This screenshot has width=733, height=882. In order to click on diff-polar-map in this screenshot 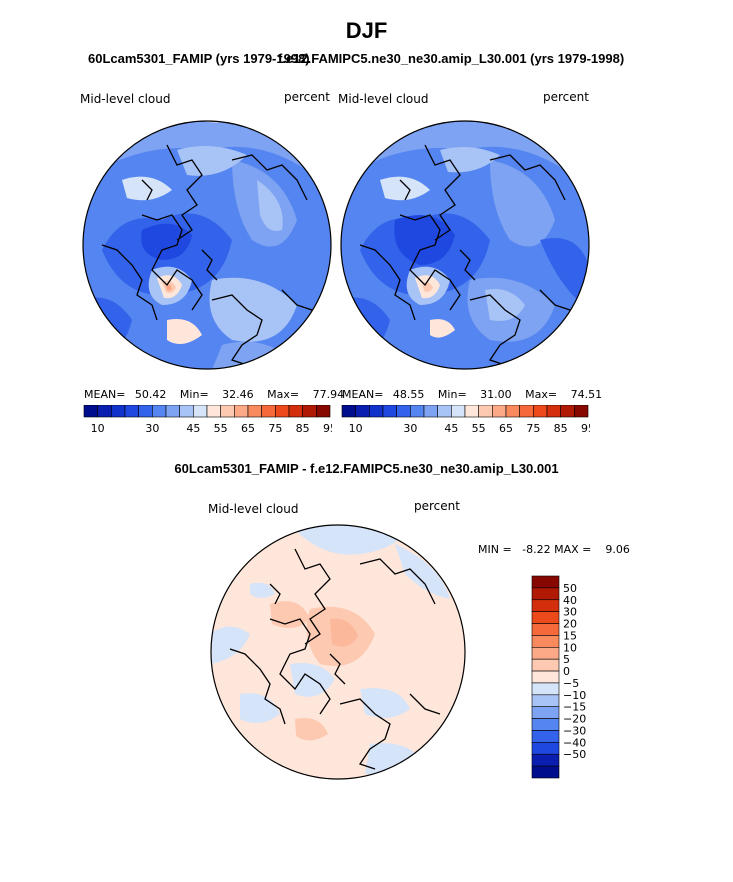, I will do `click(338, 652)`.